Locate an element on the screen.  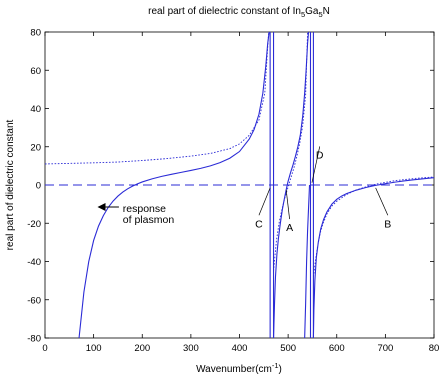
x-tick-label: 100 is located at coordinates (94, 348).